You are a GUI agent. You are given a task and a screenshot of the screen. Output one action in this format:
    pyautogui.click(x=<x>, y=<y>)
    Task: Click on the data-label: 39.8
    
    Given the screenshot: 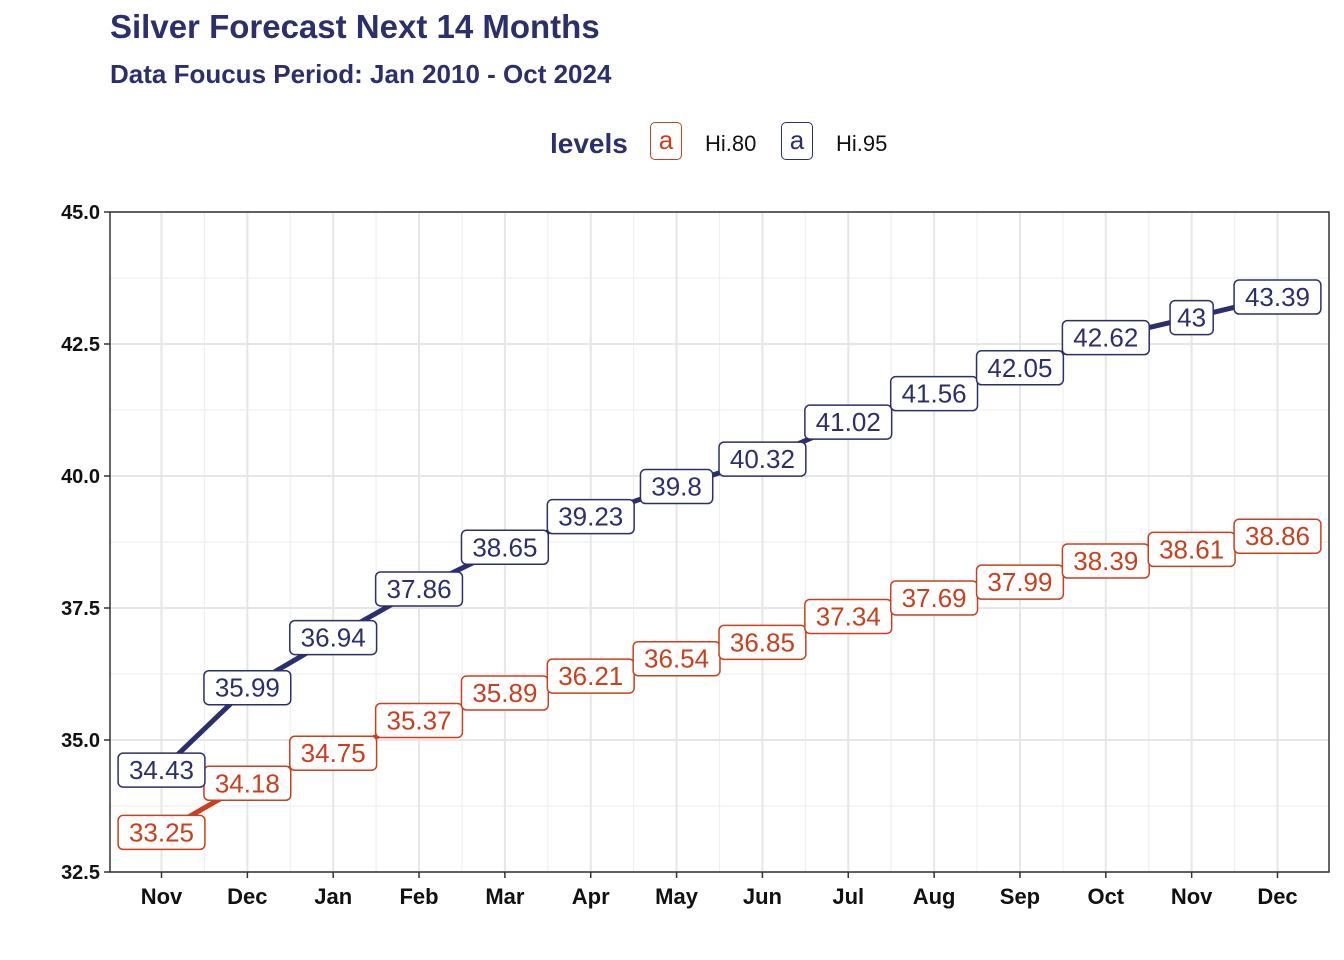 What is the action you would take?
    pyautogui.click(x=676, y=487)
    